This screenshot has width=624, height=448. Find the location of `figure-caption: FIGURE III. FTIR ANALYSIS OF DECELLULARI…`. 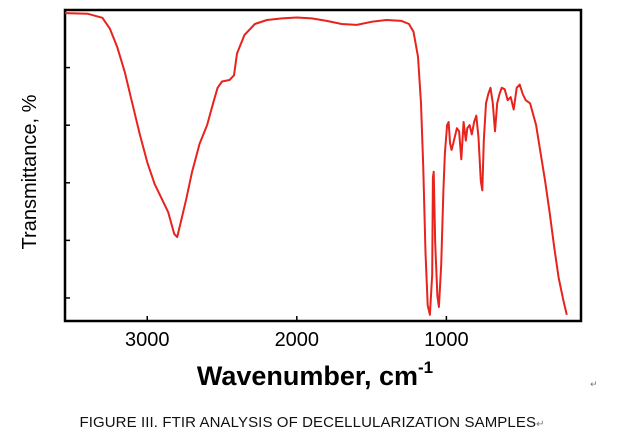

figure-caption: FIGURE III. FTIR ANALYSIS OF DECELLULARI… is located at coordinates (312, 422).